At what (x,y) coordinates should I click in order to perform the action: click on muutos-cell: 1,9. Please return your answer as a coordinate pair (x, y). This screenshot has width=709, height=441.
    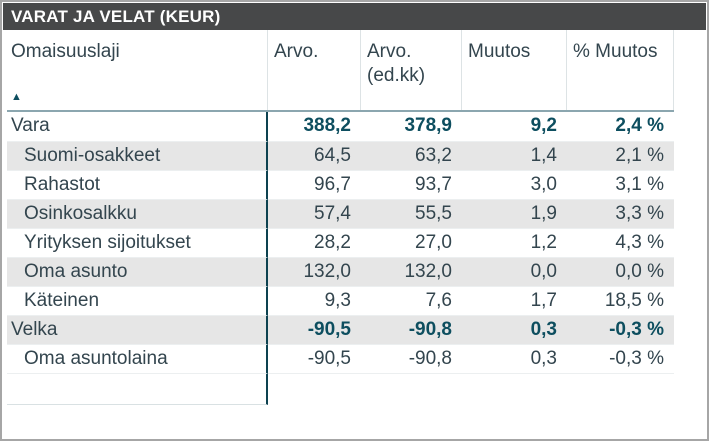
    Looking at the image, I should click on (514, 213).